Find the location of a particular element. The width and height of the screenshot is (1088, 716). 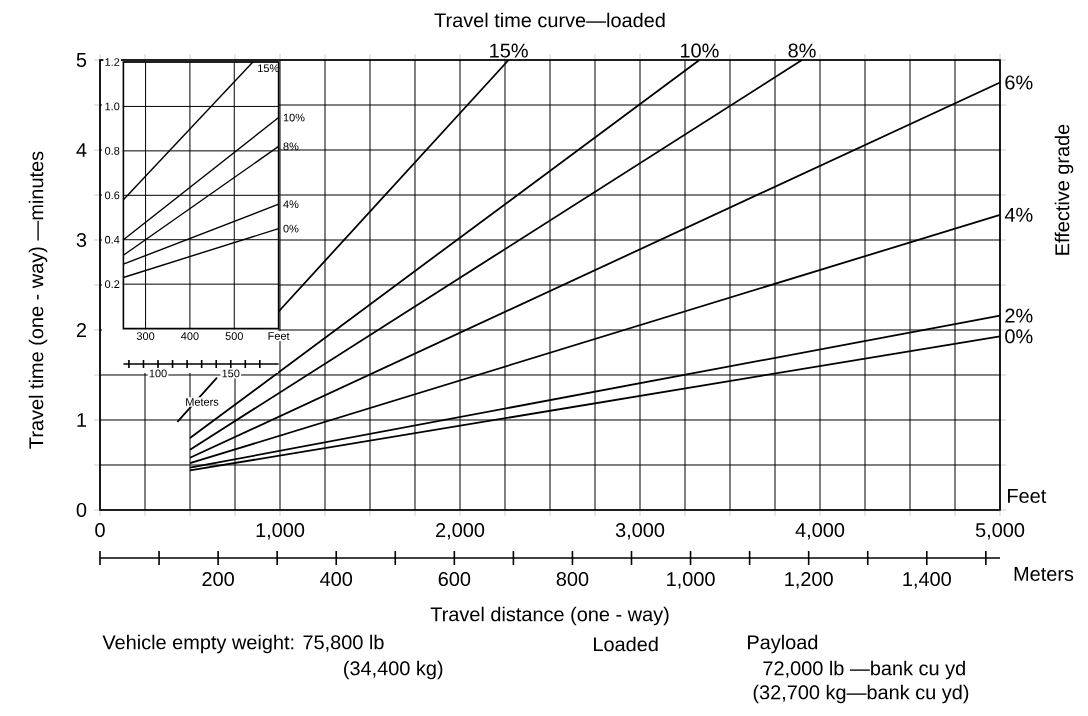

x2-tick-label: 600 is located at coordinates (454, 579).